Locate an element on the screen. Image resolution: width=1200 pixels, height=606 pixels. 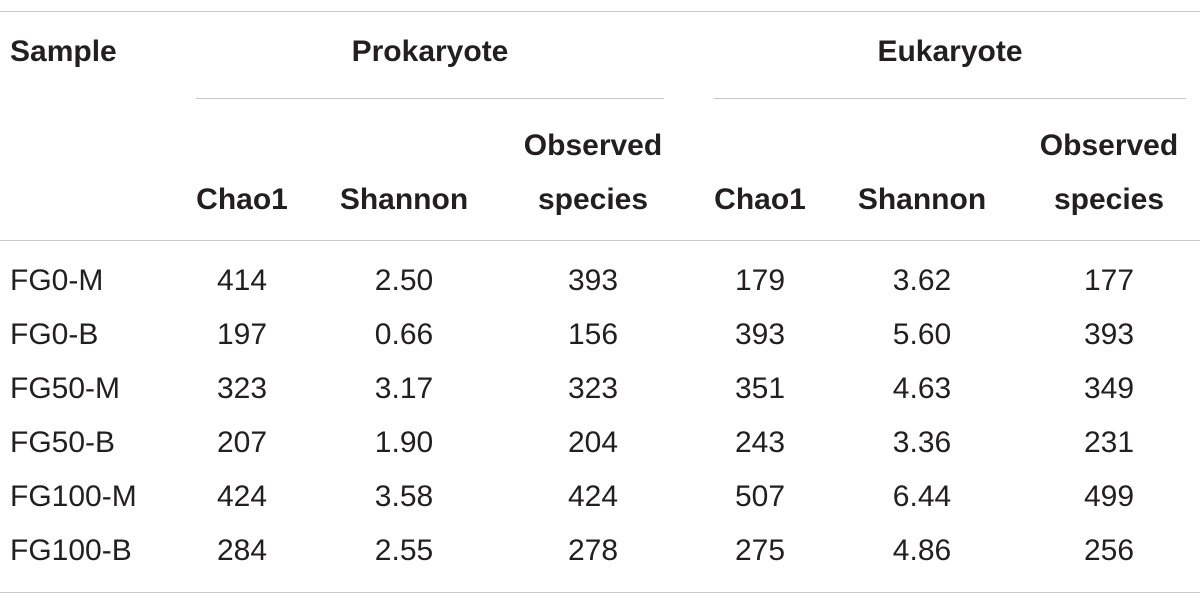
cell-euk-chao1: 393 is located at coordinates (760, 334).